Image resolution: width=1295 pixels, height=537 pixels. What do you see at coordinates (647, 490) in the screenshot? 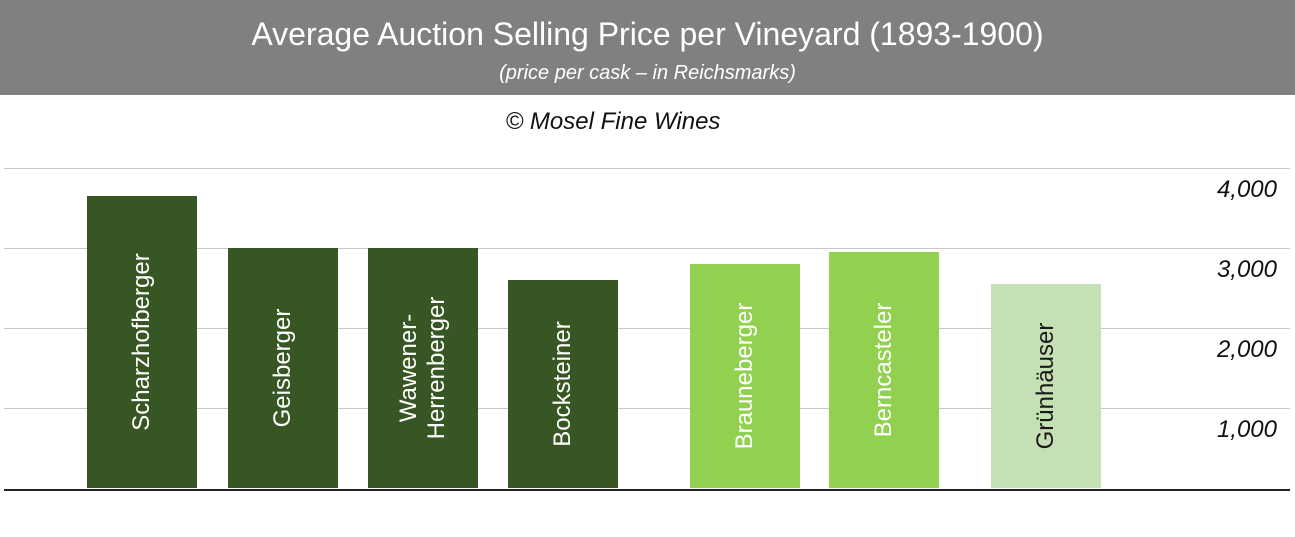
I see `x-axis` at bounding box center [647, 490].